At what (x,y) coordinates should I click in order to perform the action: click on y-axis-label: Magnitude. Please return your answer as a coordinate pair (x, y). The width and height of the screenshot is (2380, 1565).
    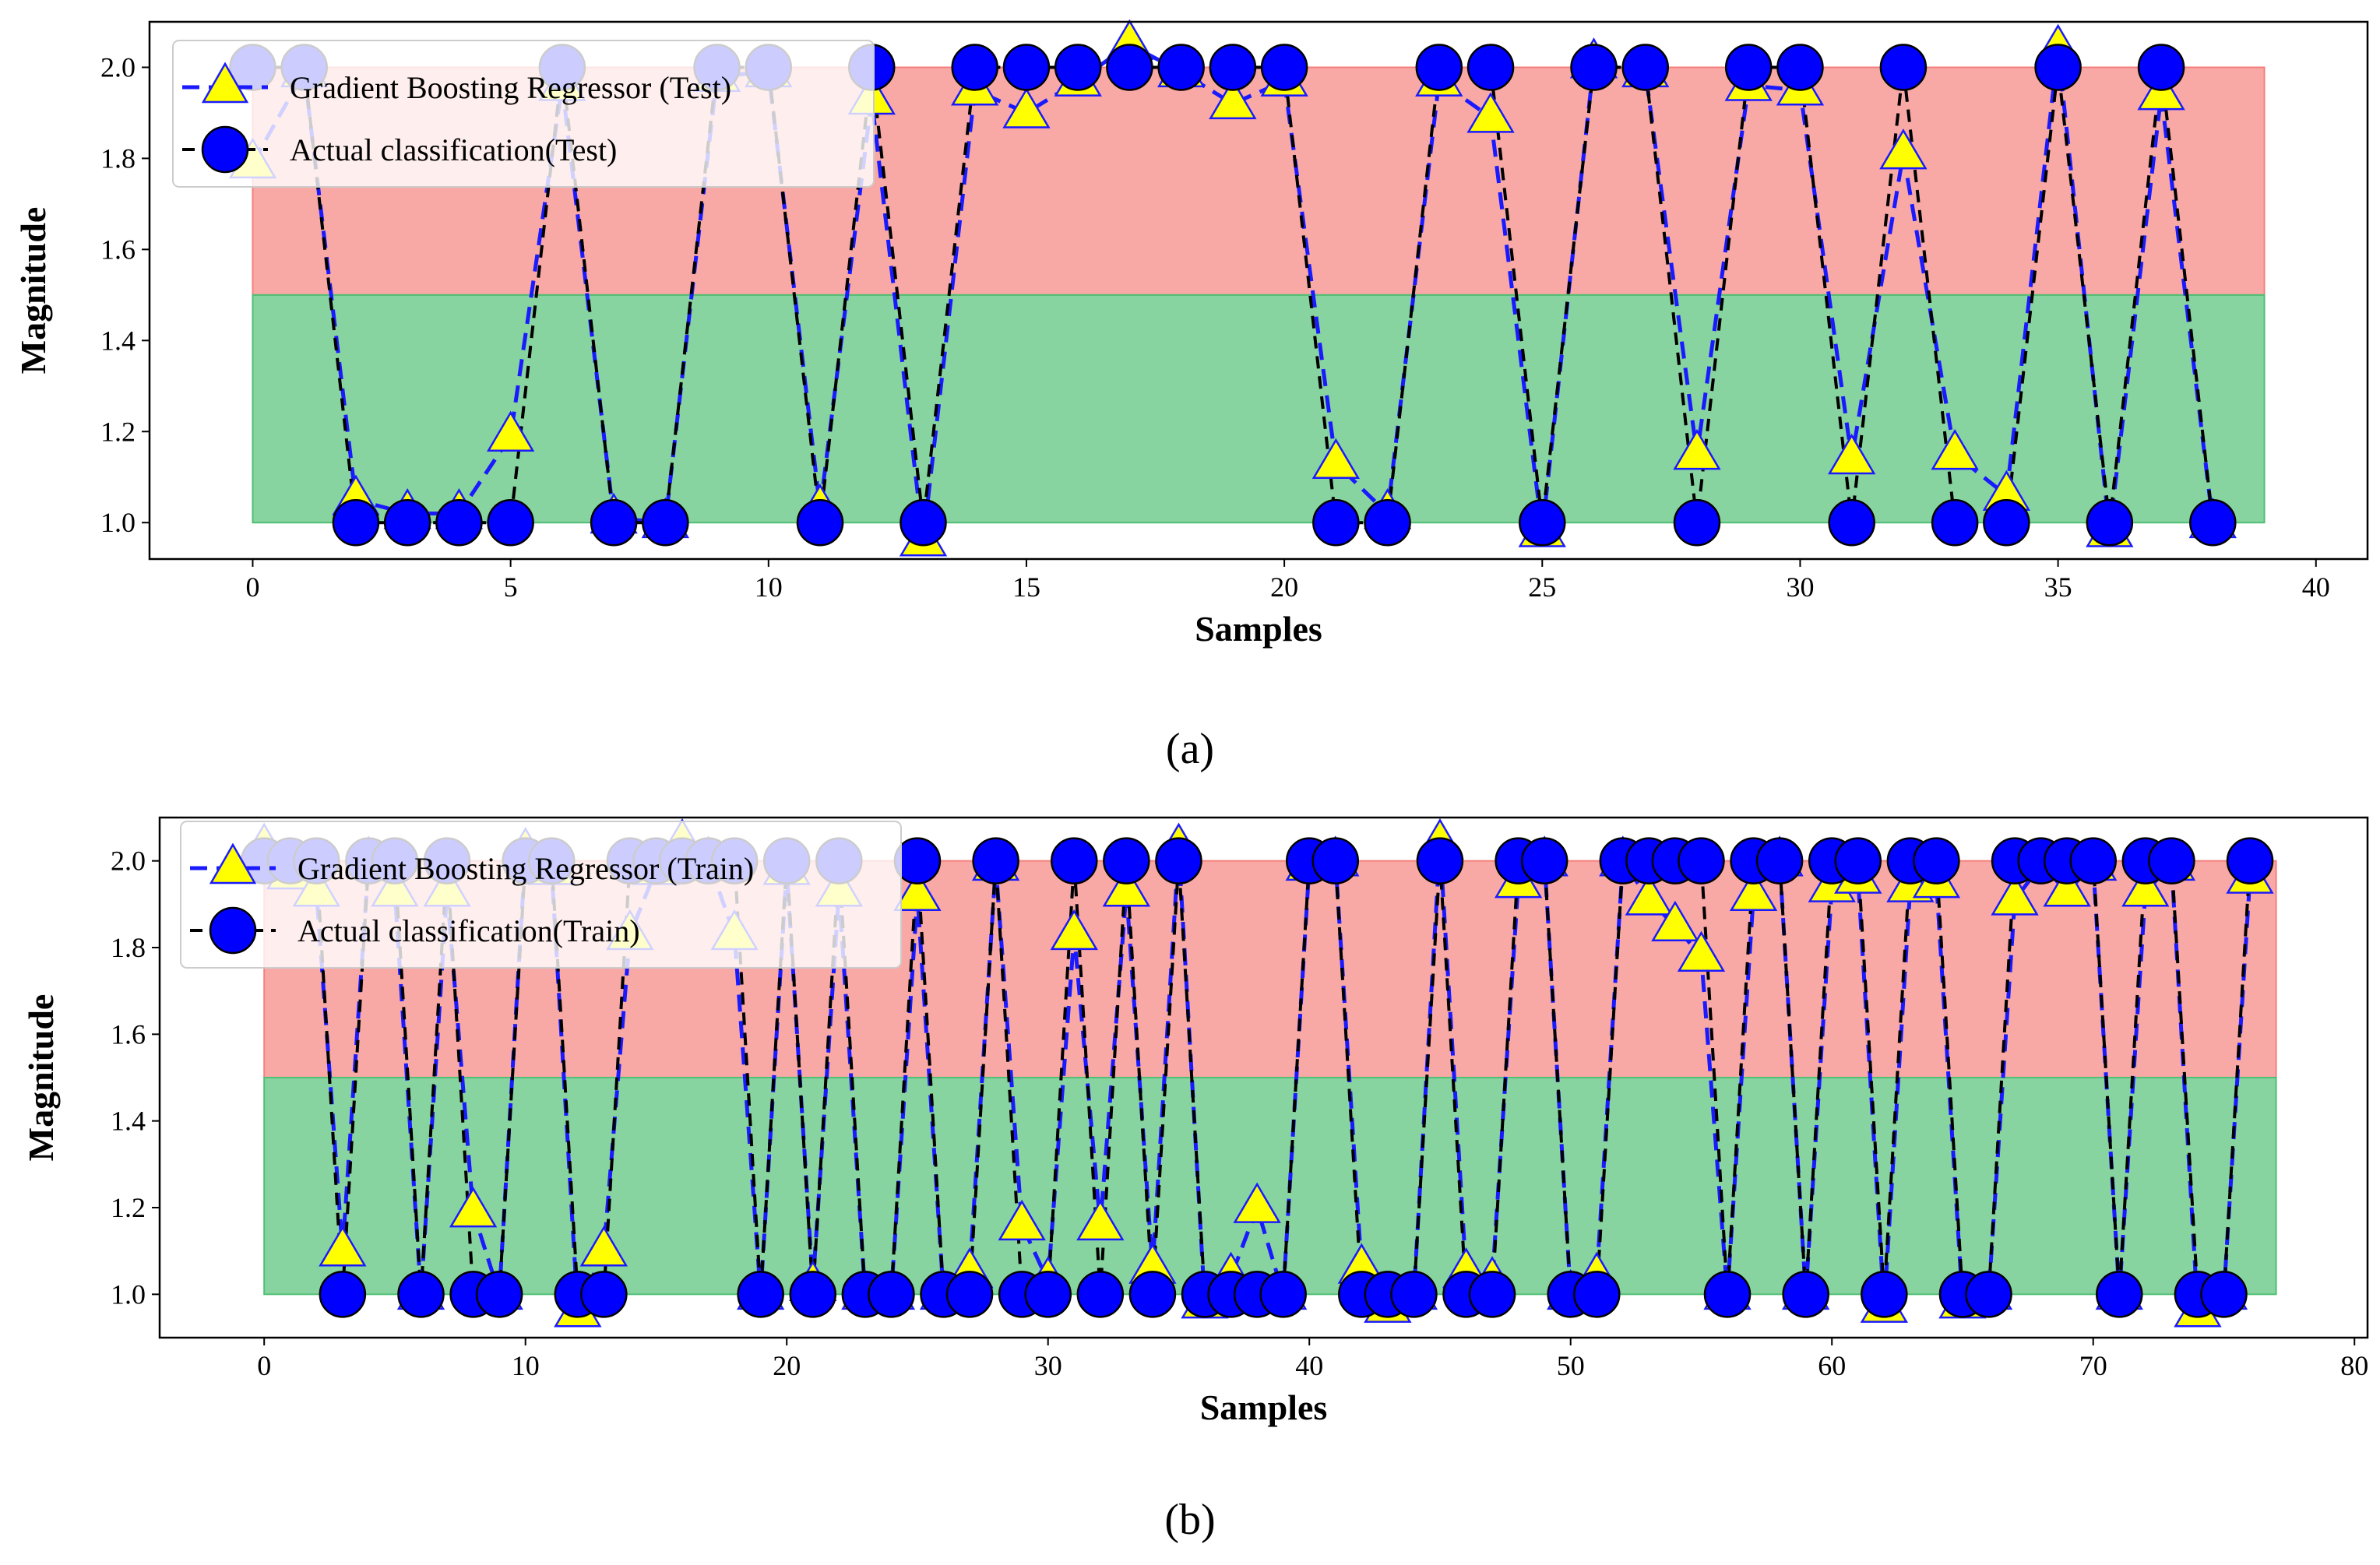
    Looking at the image, I should click on (41, 1078).